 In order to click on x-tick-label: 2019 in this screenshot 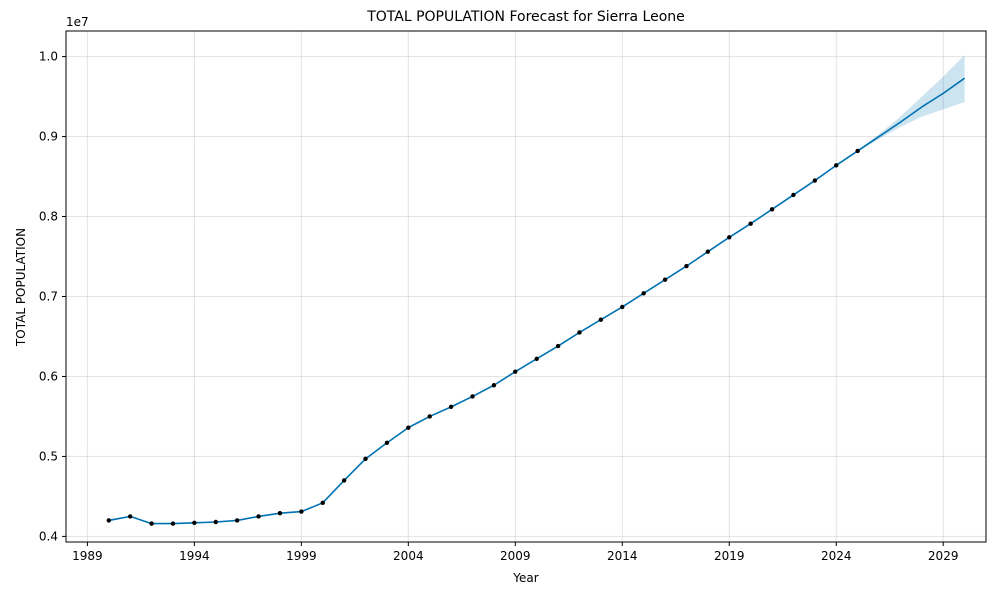, I will do `click(729, 556)`.